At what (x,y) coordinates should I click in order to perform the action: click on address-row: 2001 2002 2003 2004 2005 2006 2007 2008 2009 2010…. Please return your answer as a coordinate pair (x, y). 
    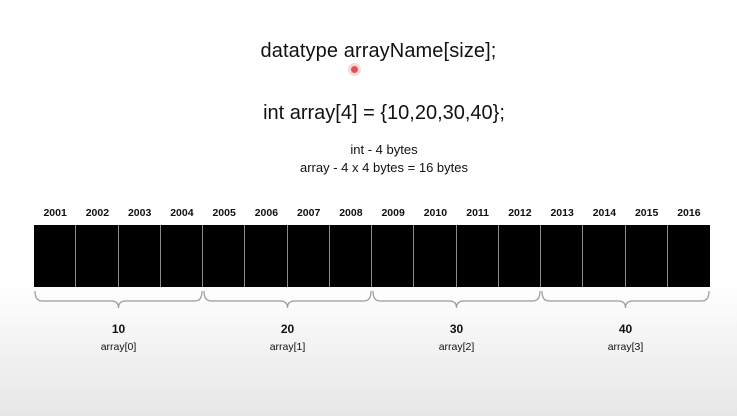
    Looking at the image, I should click on (372, 214).